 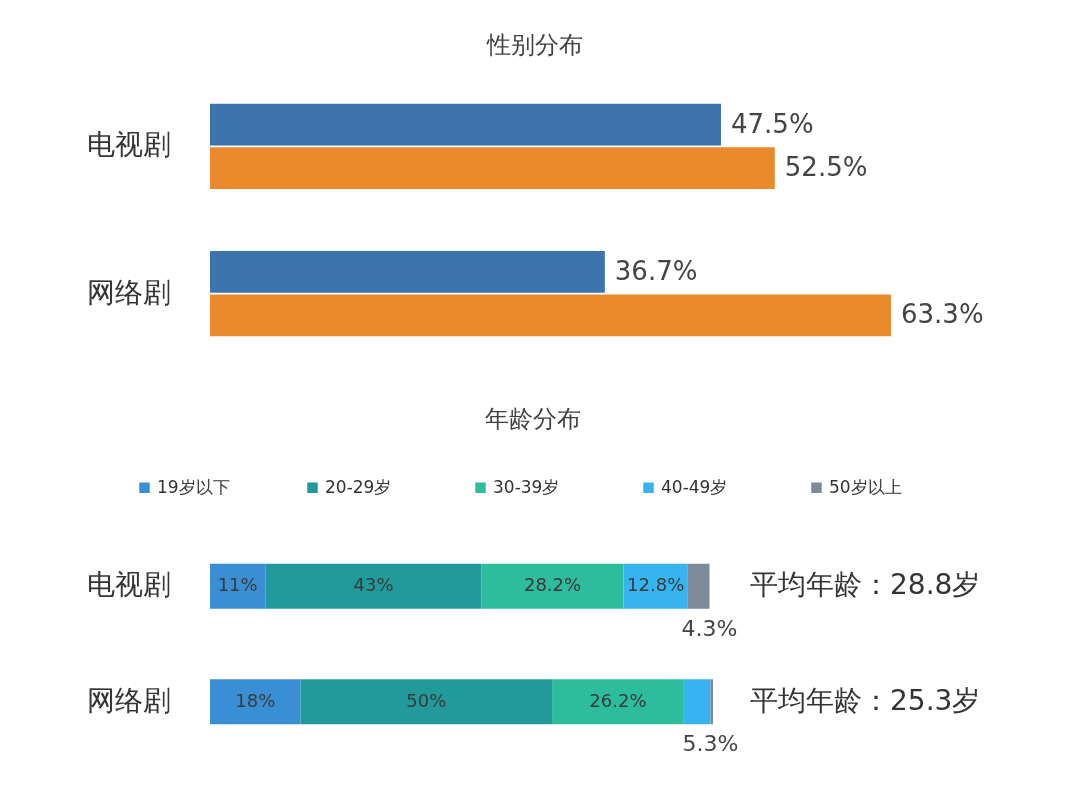 What do you see at coordinates (826, 167) in the screenshot?
I see `data-label: 52.5%` at bounding box center [826, 167].